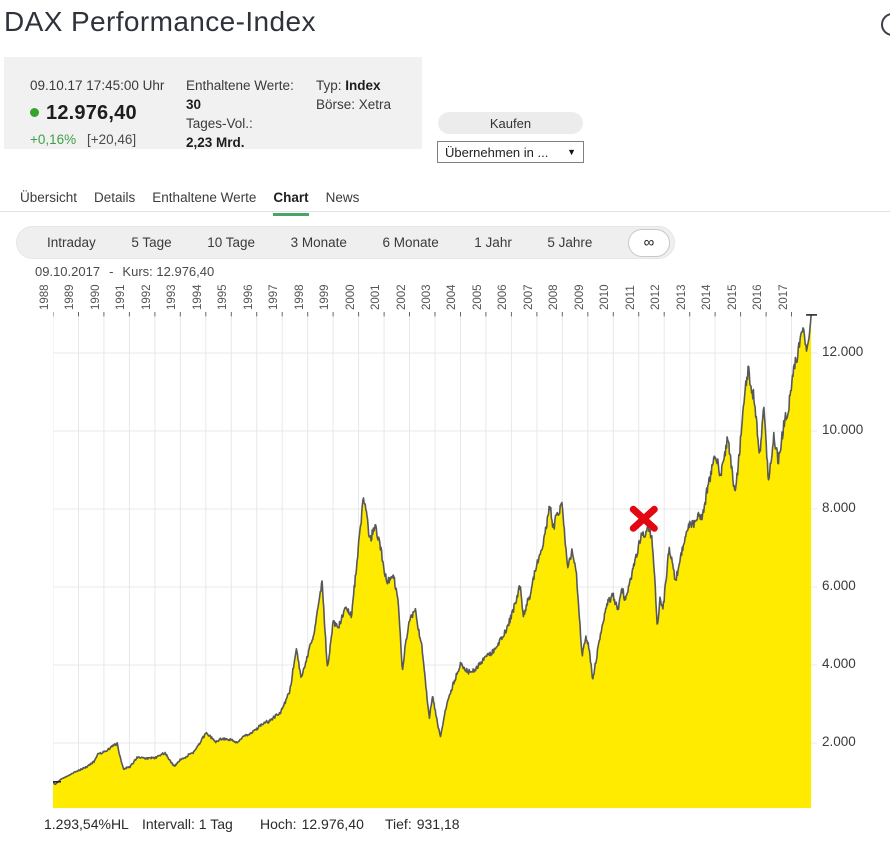 This screenshot has height=847, width=890. I want to click on range-5-tage: 5 Tage, so click(151, 242).